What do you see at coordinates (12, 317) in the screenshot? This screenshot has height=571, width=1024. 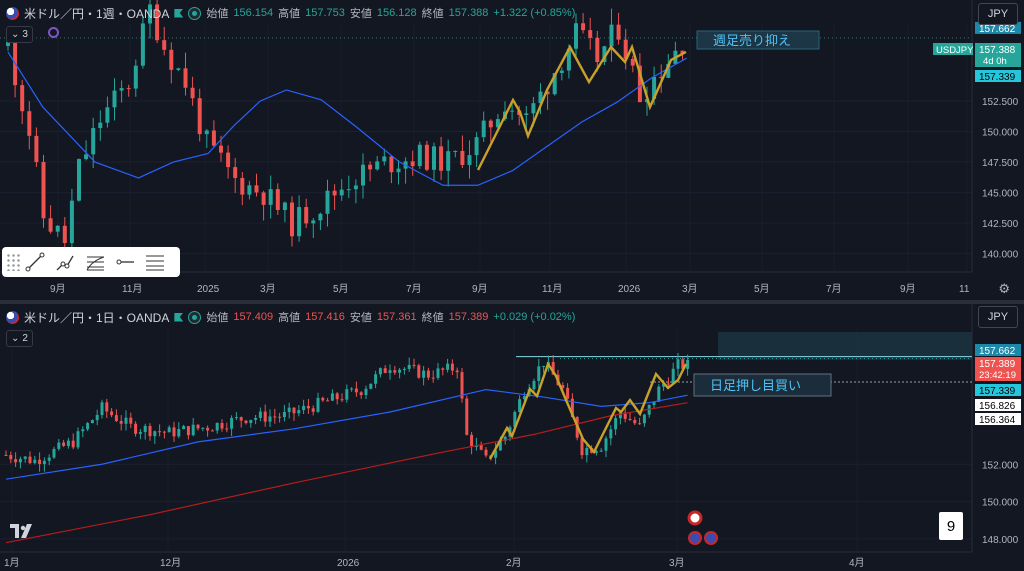 I see `usdjpy-flag-icon` at bounding box center [12, 317].